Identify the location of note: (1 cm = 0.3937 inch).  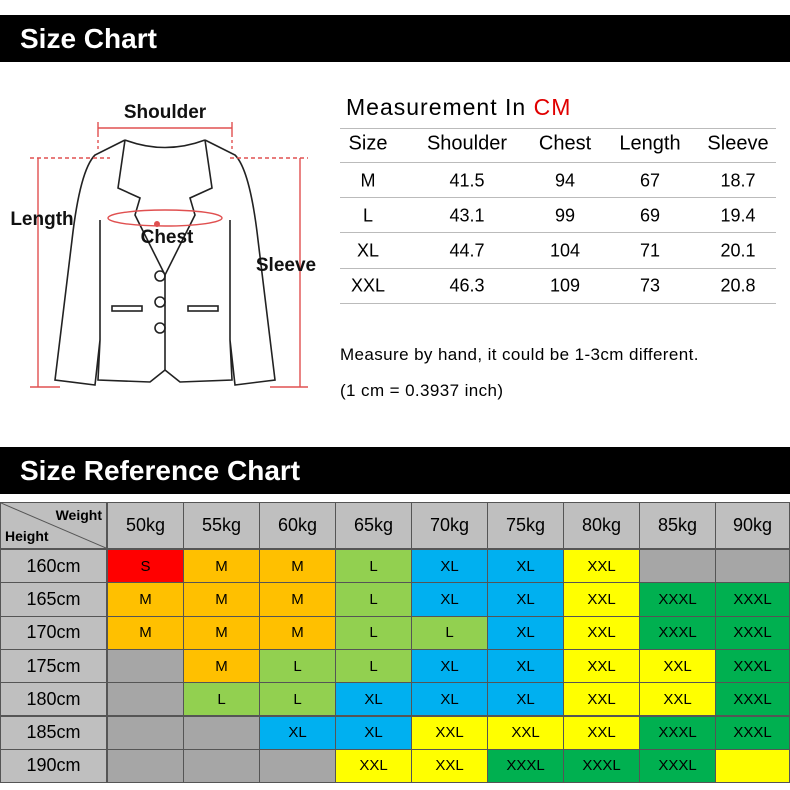
(422, 390).